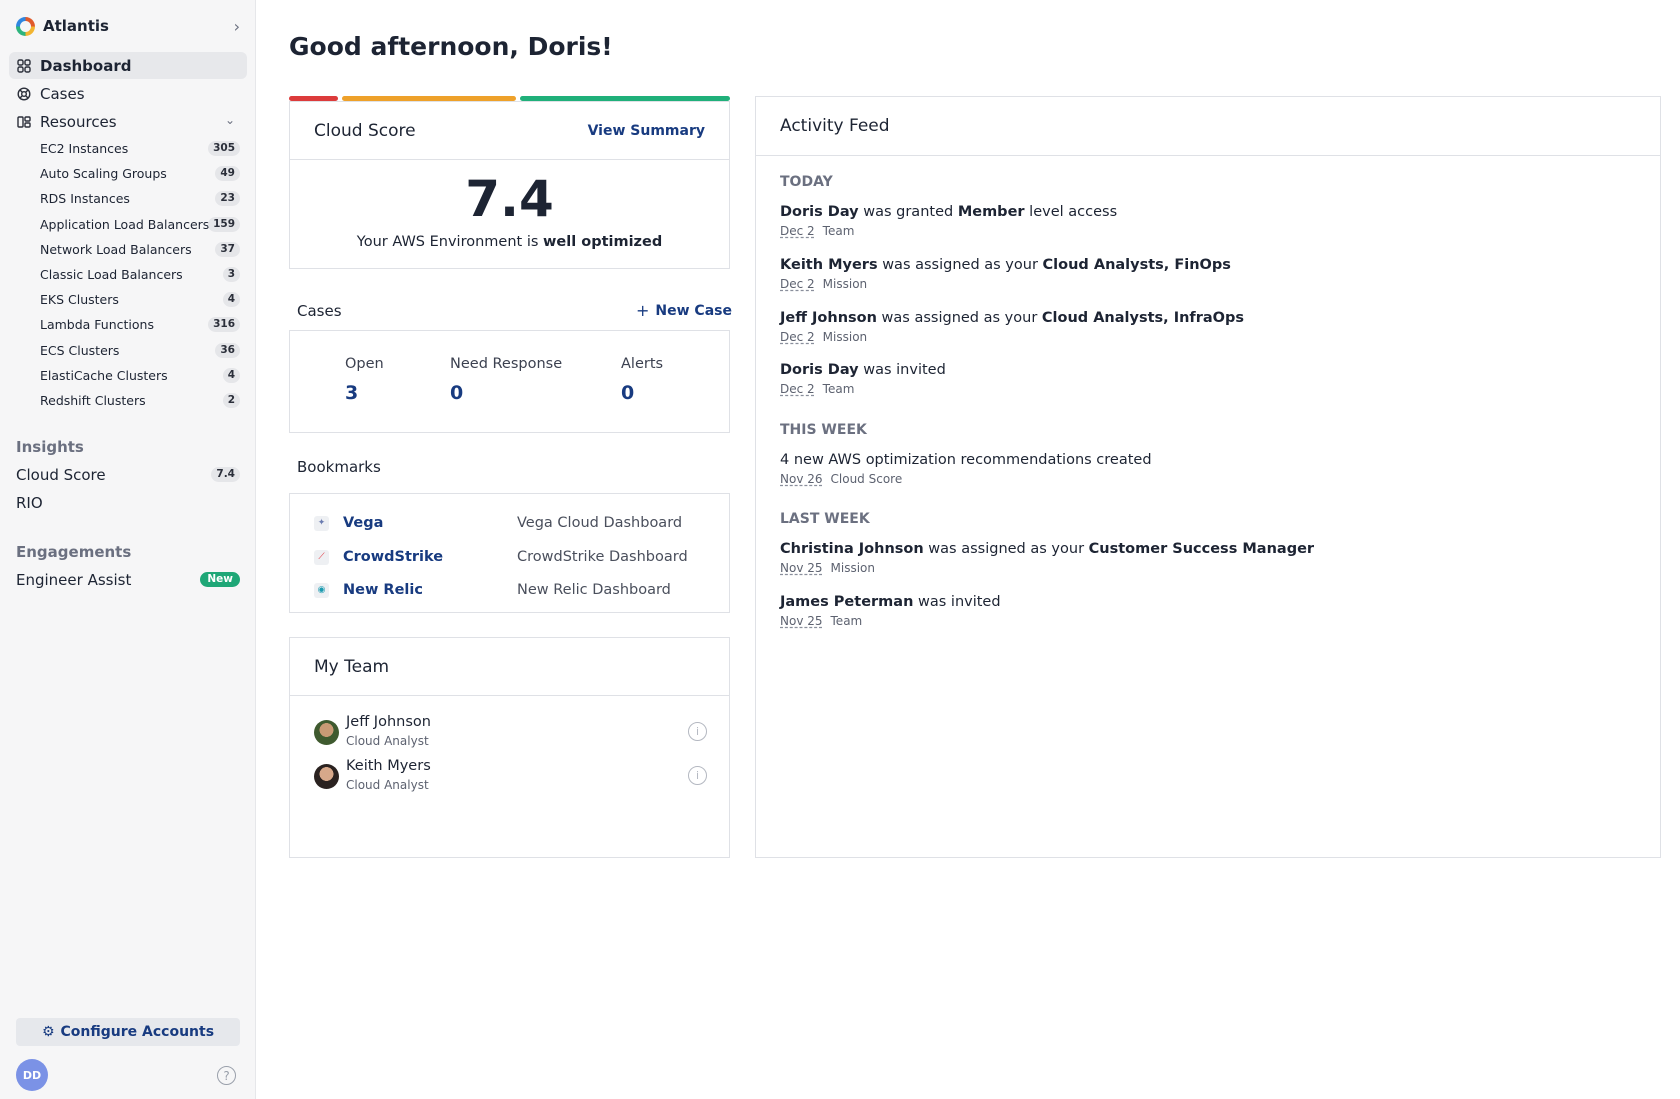 The image size is (1680, 1099). Describe the element at coordinates (227, 249) in the screenshot. I see `count-badge: 37` at that location.